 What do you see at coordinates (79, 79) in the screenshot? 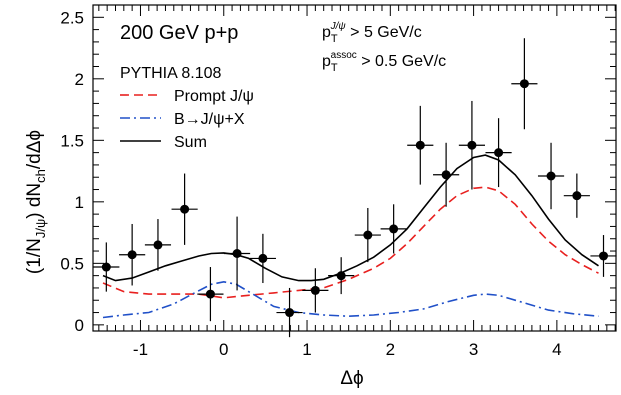
I see `y-tick-label: 2` at bounding box center [79, 79].